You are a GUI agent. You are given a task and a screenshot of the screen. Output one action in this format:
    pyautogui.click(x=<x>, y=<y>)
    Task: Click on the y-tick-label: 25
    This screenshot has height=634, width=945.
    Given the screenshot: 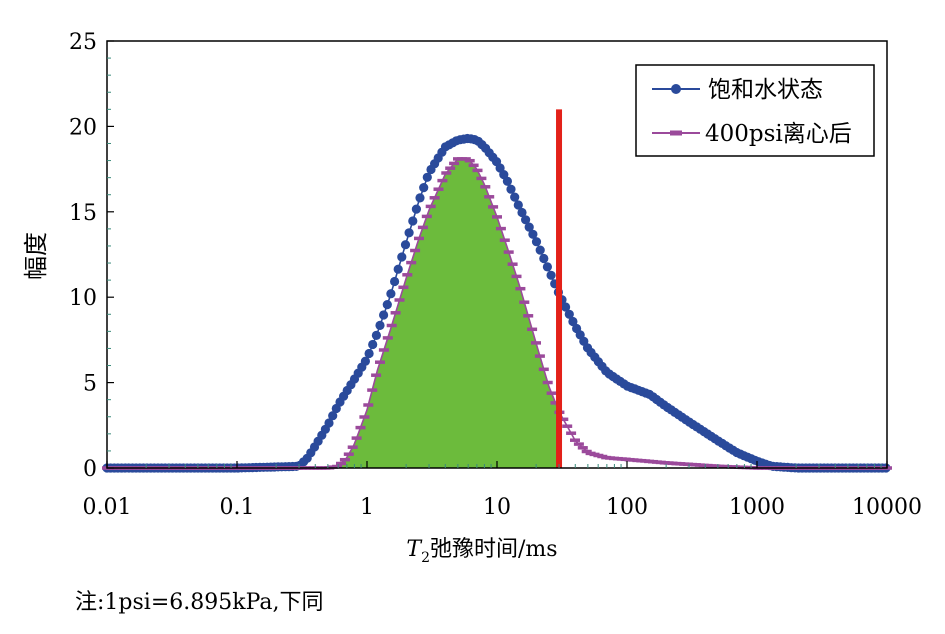 What is the action you would take?
    pyautogui.click(x=83, y=42)
    